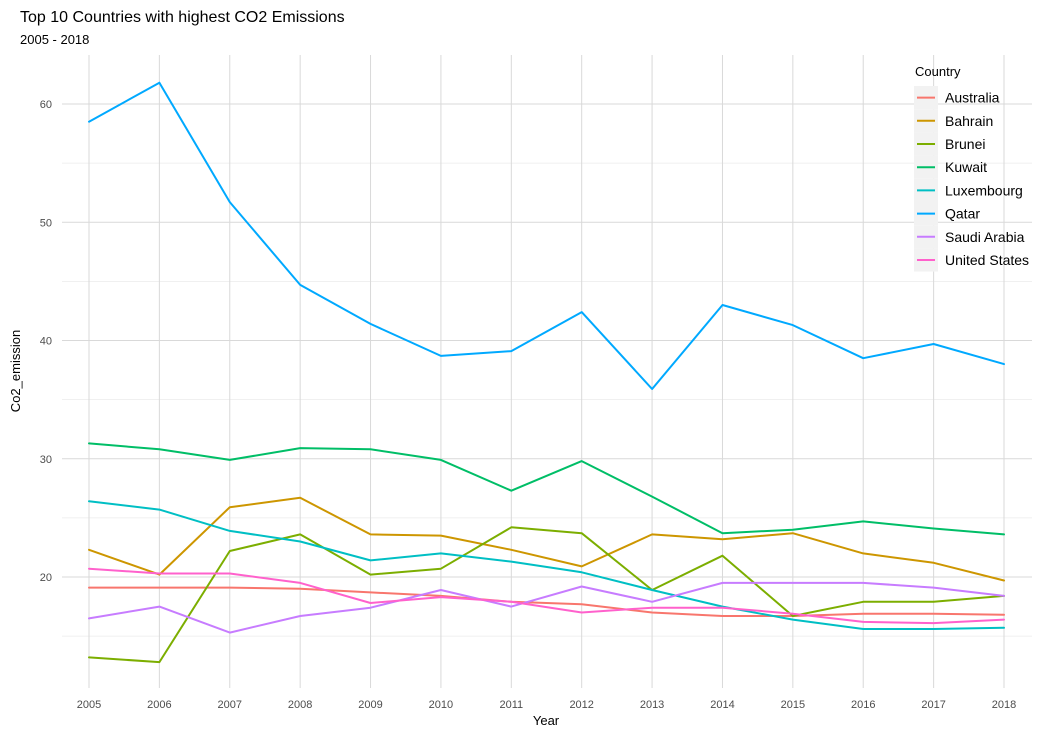 The width and height of the screenshot is (1054, 736). Describe the element at coordinates (46, 578) in the screenshot. I see `y-tick-label: 20` at that location.